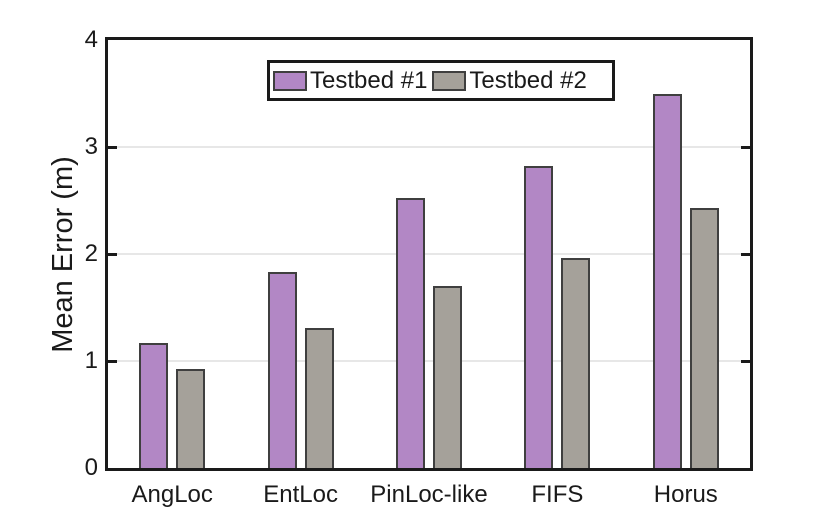 The width and height of the screenshot is (830, 531). I want to click on legend: Testbed #1 Testbed #2, so click(441, 80).